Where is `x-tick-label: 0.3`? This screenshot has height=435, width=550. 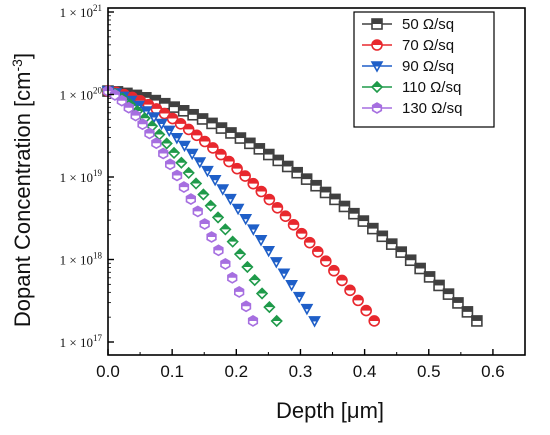 x-tick-label: 0.3 is located at coordinates (301, 371).